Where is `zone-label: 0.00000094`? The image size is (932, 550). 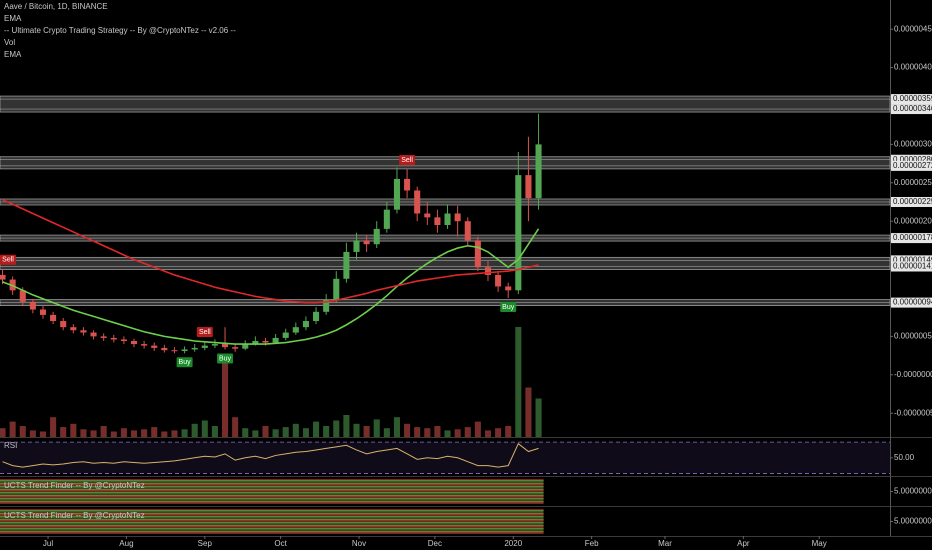
zone-label: 0.00000094 is located at coordinates (912, 302).